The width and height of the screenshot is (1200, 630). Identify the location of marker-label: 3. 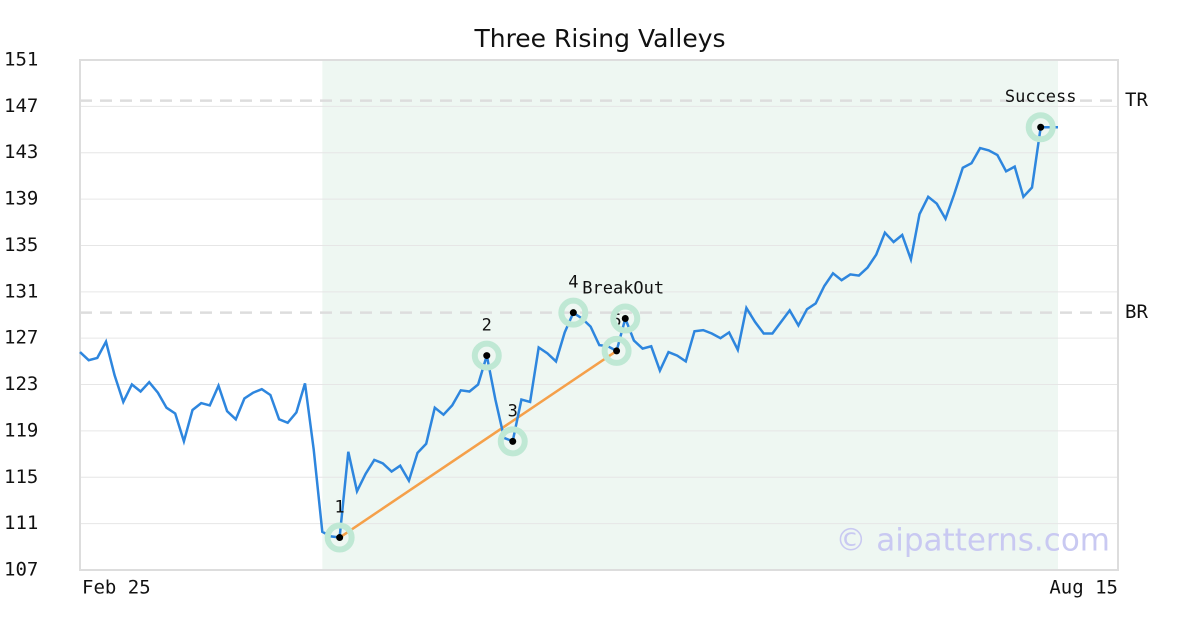
(513, 411).